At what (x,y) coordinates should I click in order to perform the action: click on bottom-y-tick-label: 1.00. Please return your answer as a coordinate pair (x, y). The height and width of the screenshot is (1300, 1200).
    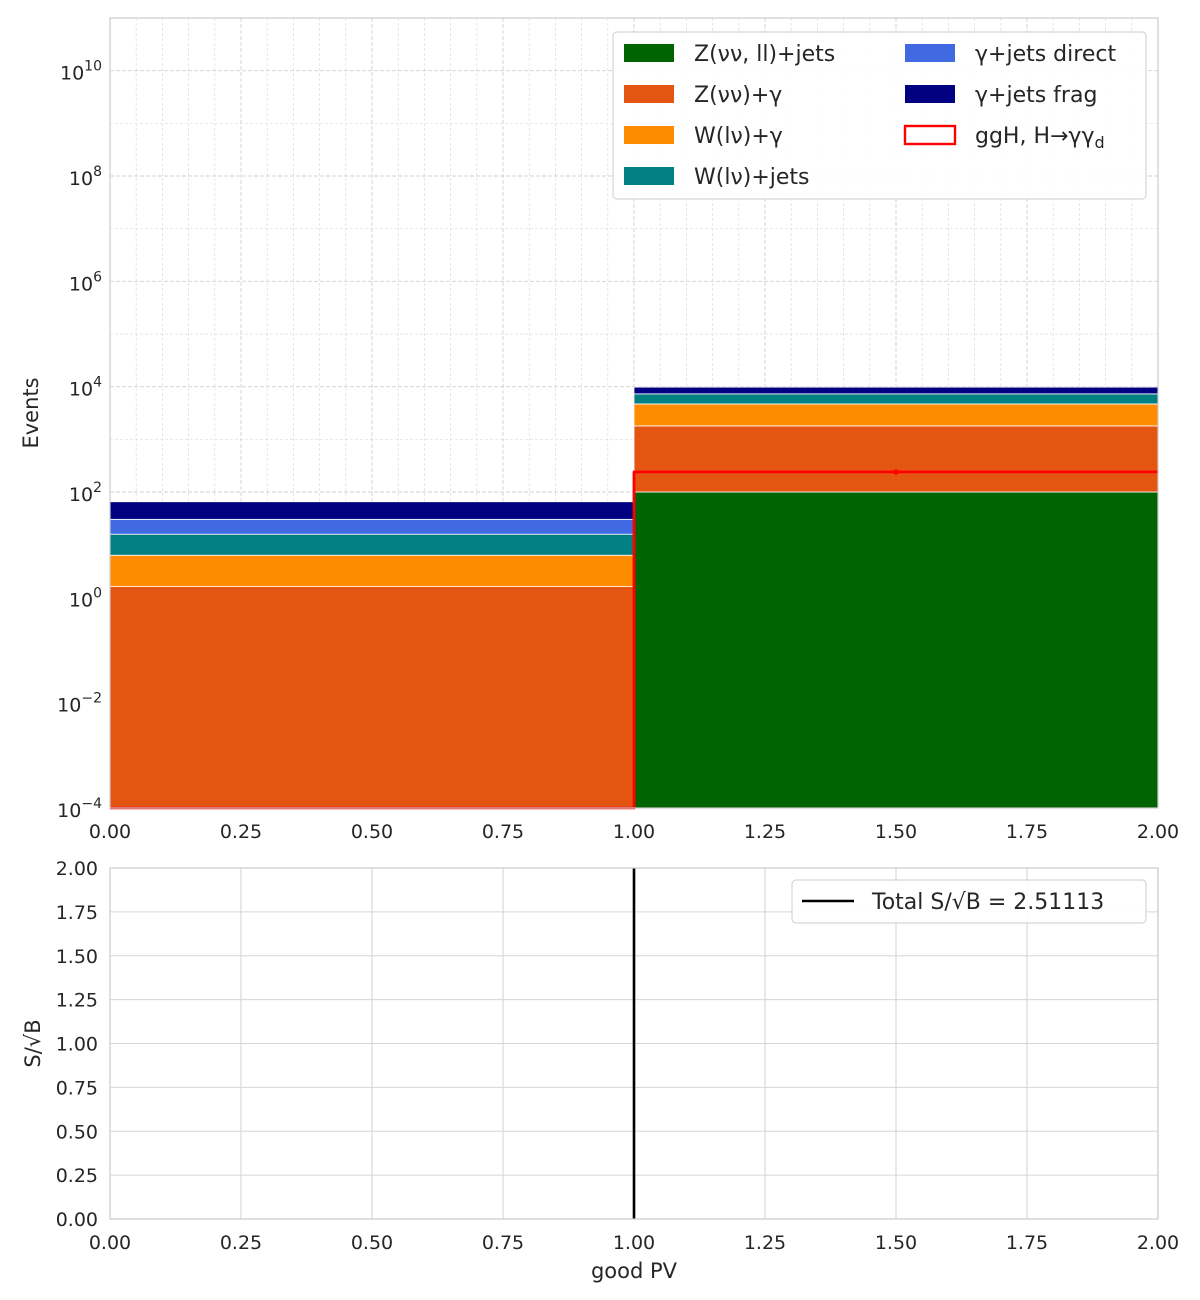
    Looking at the image, I should click on (77, 1045).